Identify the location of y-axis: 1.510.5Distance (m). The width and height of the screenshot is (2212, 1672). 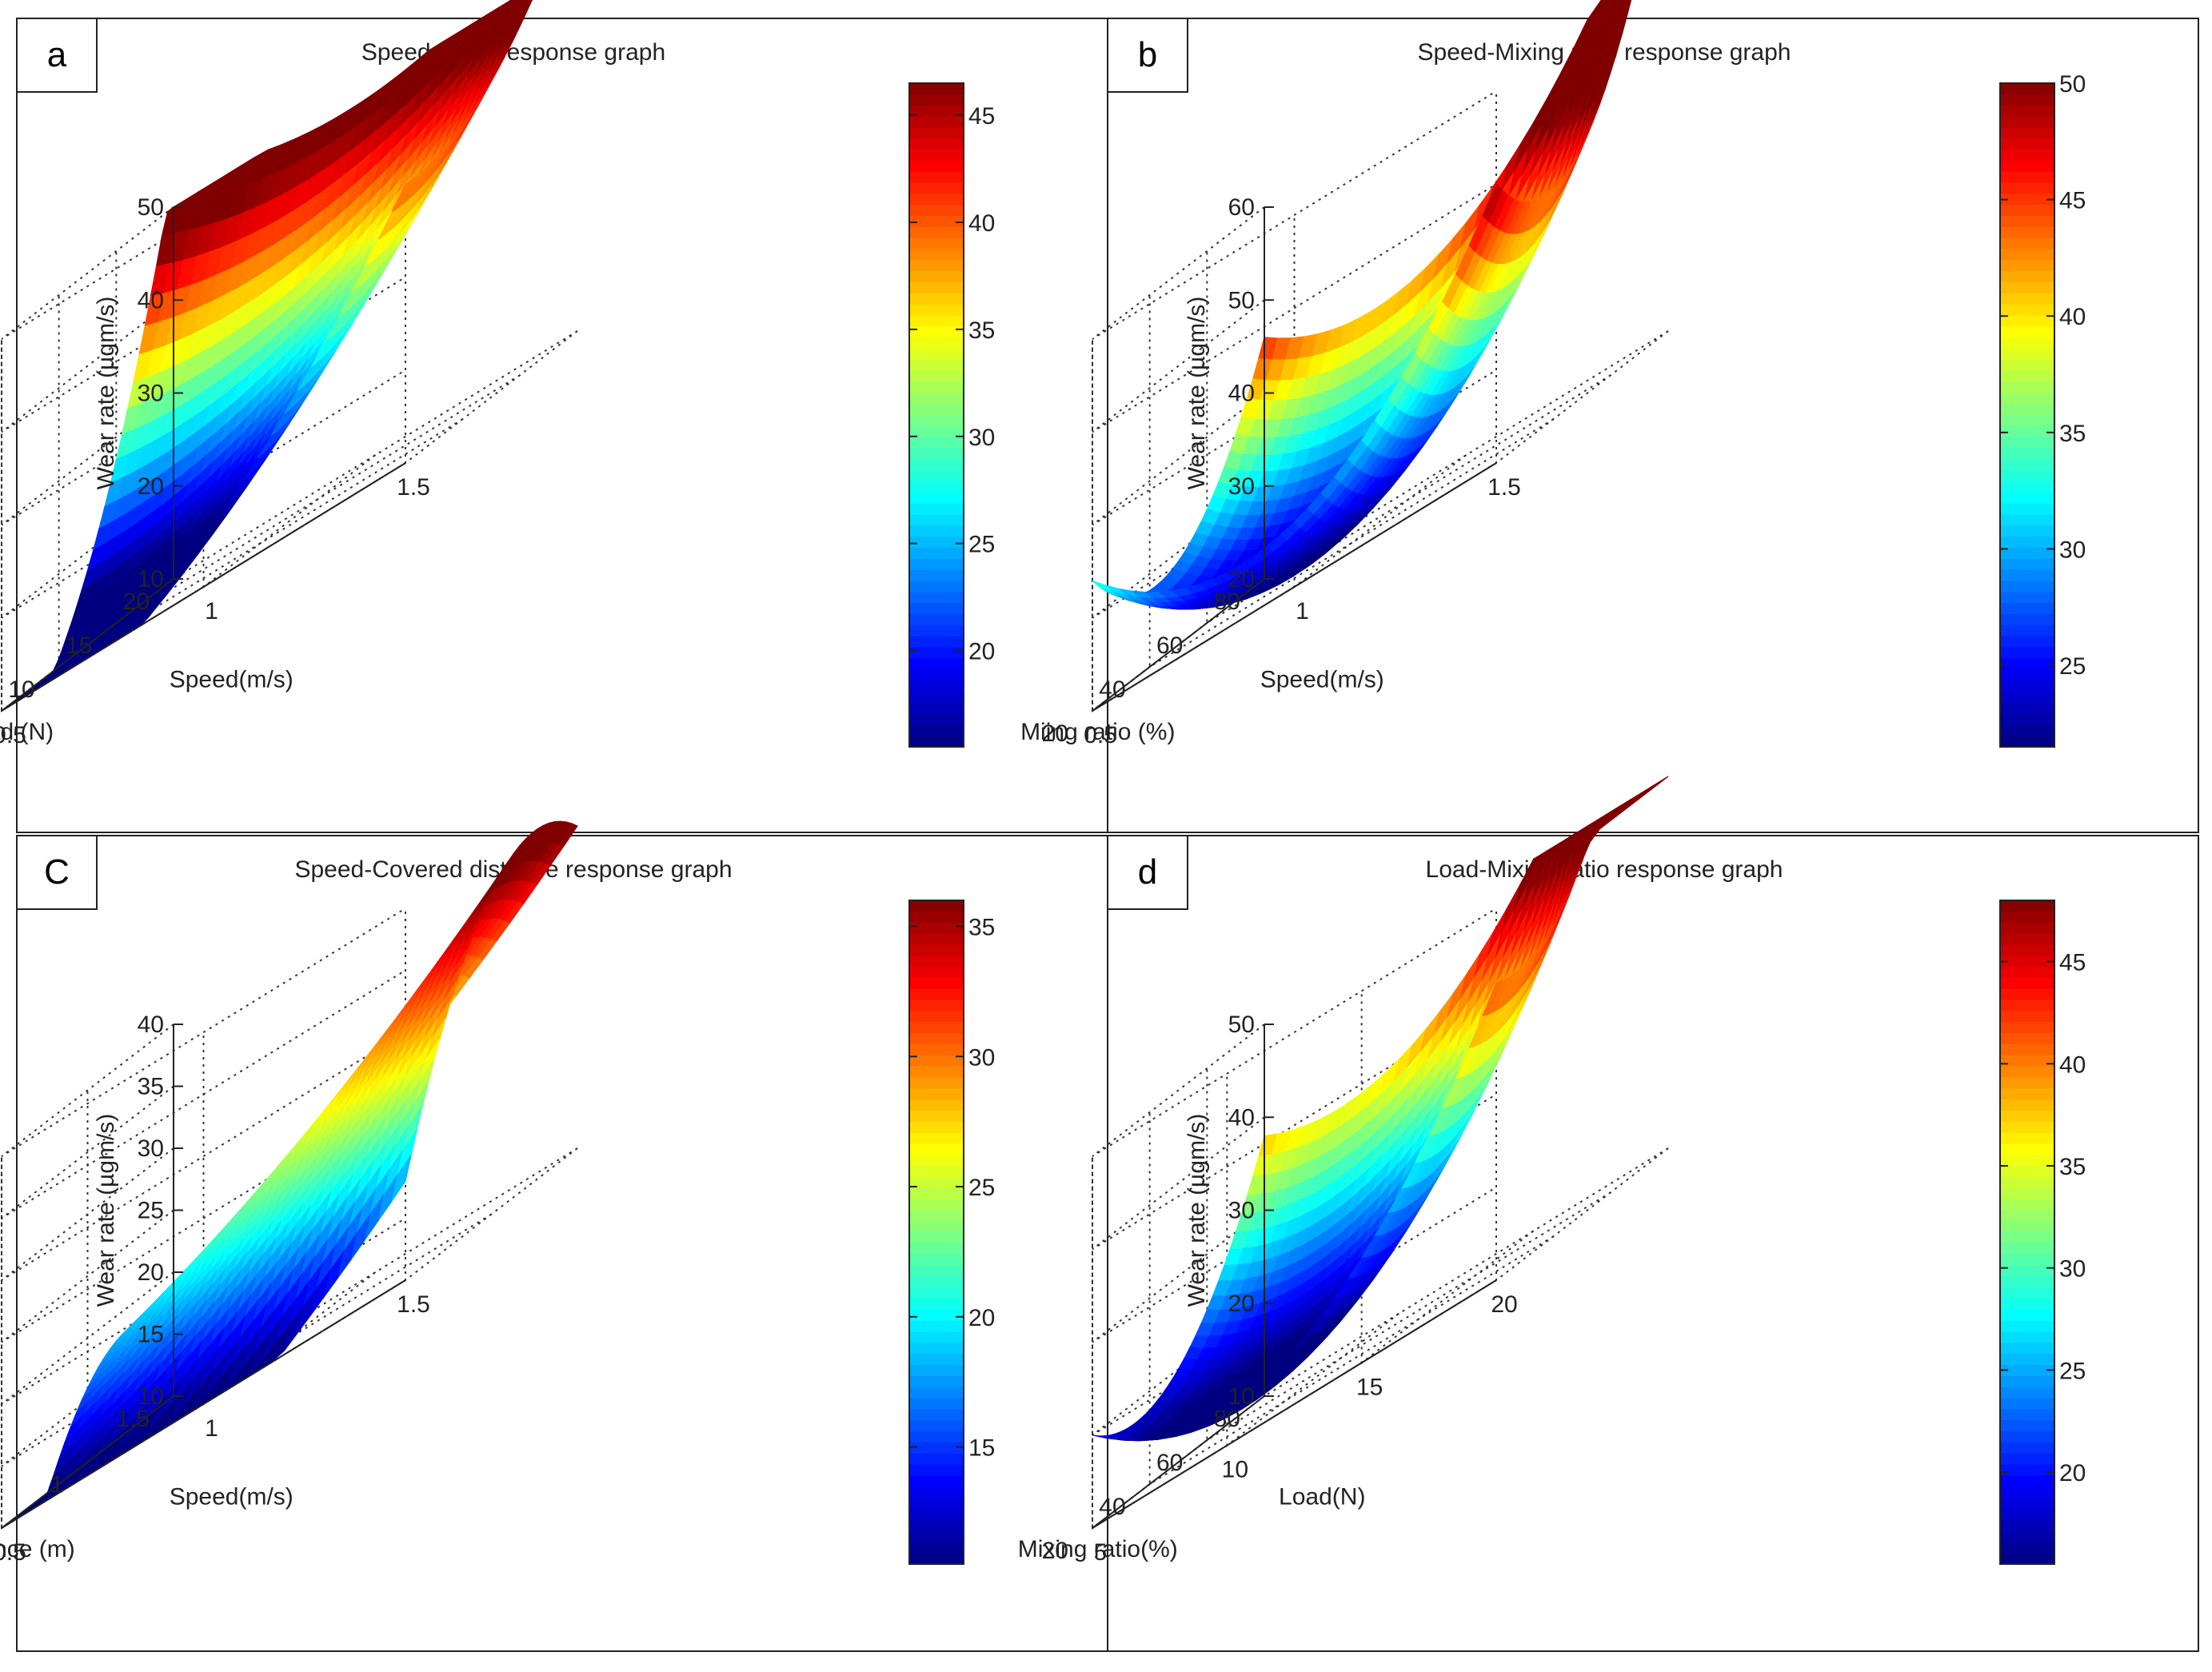
(87, 1478).